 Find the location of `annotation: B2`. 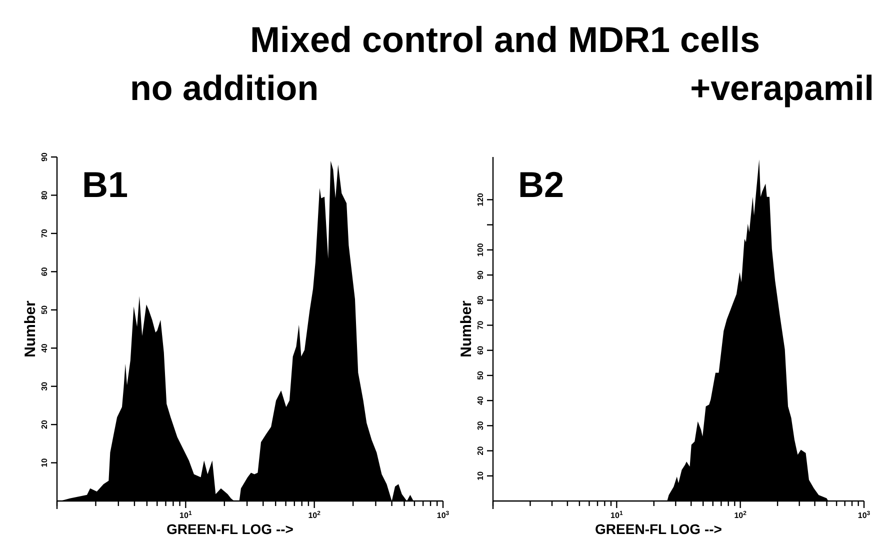

annotation: B2 is located at coordinates (541, 184).